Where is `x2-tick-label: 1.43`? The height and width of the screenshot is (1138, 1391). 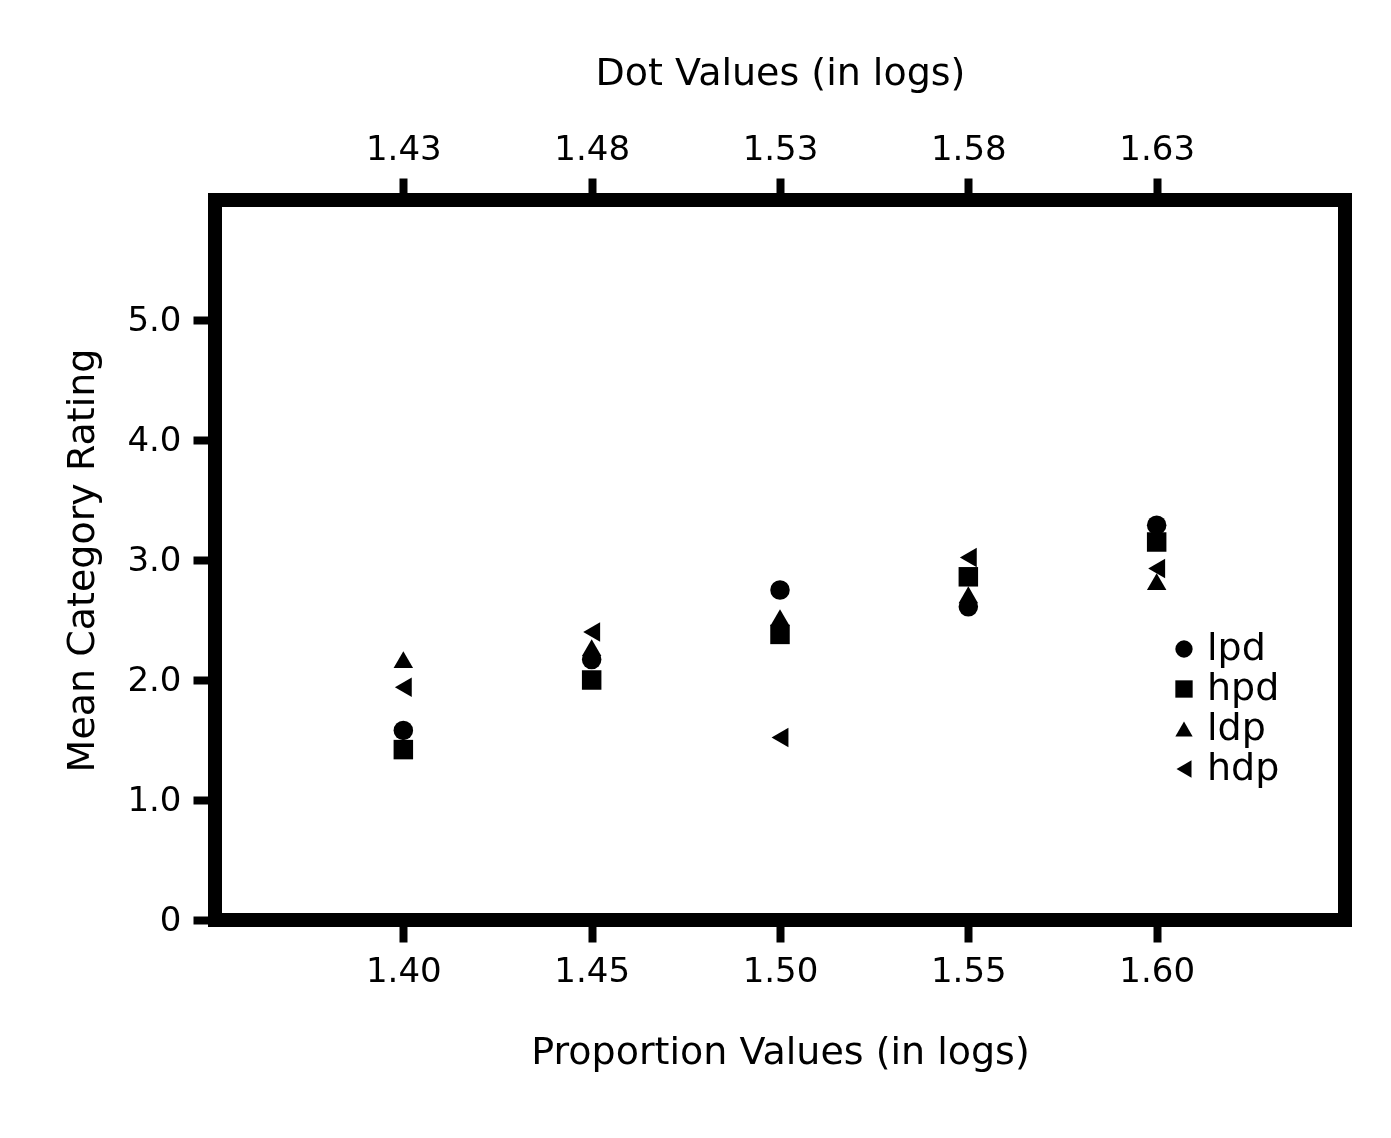
x2-tick-label: 1.43 is located at coordinates (403, 147).